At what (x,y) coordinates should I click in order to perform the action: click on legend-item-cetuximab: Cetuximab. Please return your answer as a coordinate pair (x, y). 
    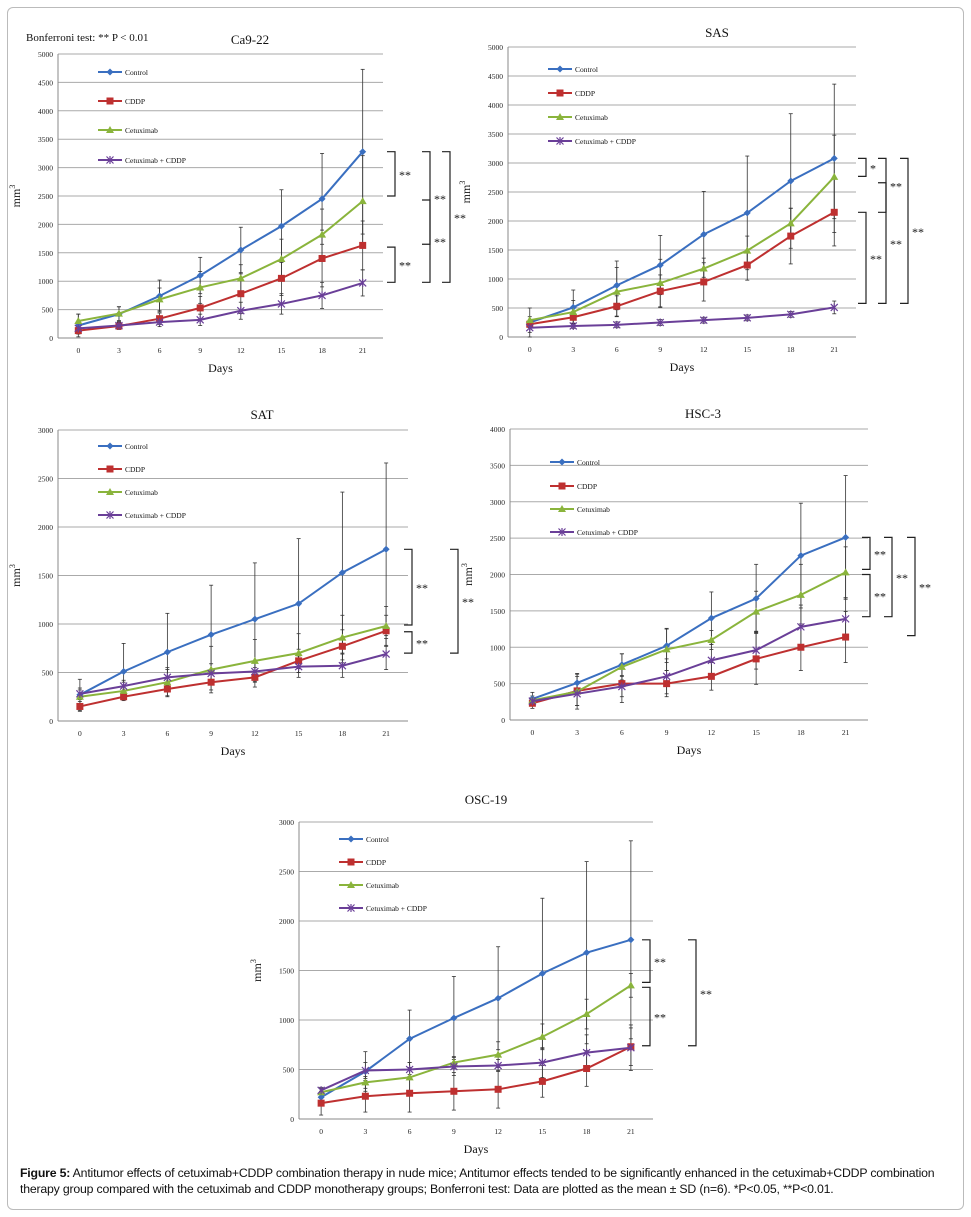
    Looking at the image, I should click on (128, 130).